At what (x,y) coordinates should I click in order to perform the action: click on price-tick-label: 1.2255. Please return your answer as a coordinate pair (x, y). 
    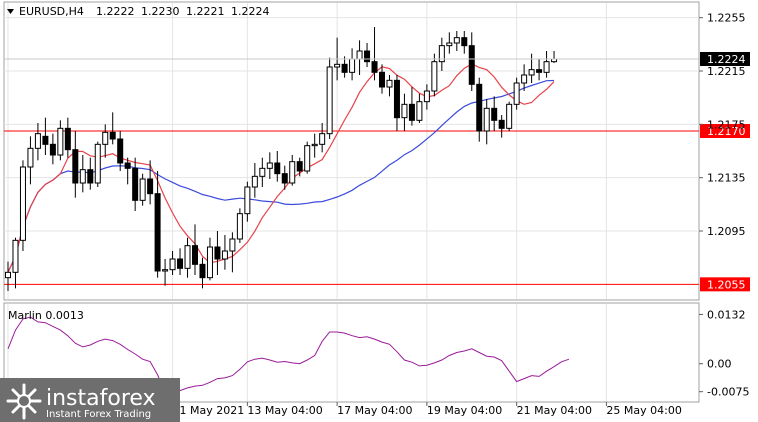
    Looking at the image, I should click on (726, 18).